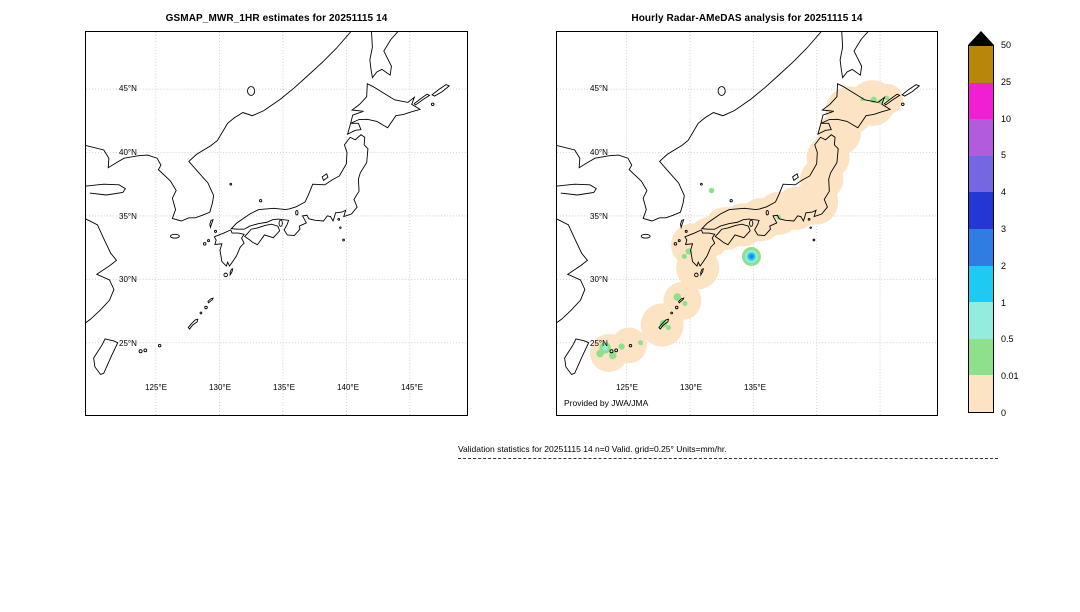 The image size is (1080, 612). I want to click on colorbar-label: 25, so click(1006, 81).